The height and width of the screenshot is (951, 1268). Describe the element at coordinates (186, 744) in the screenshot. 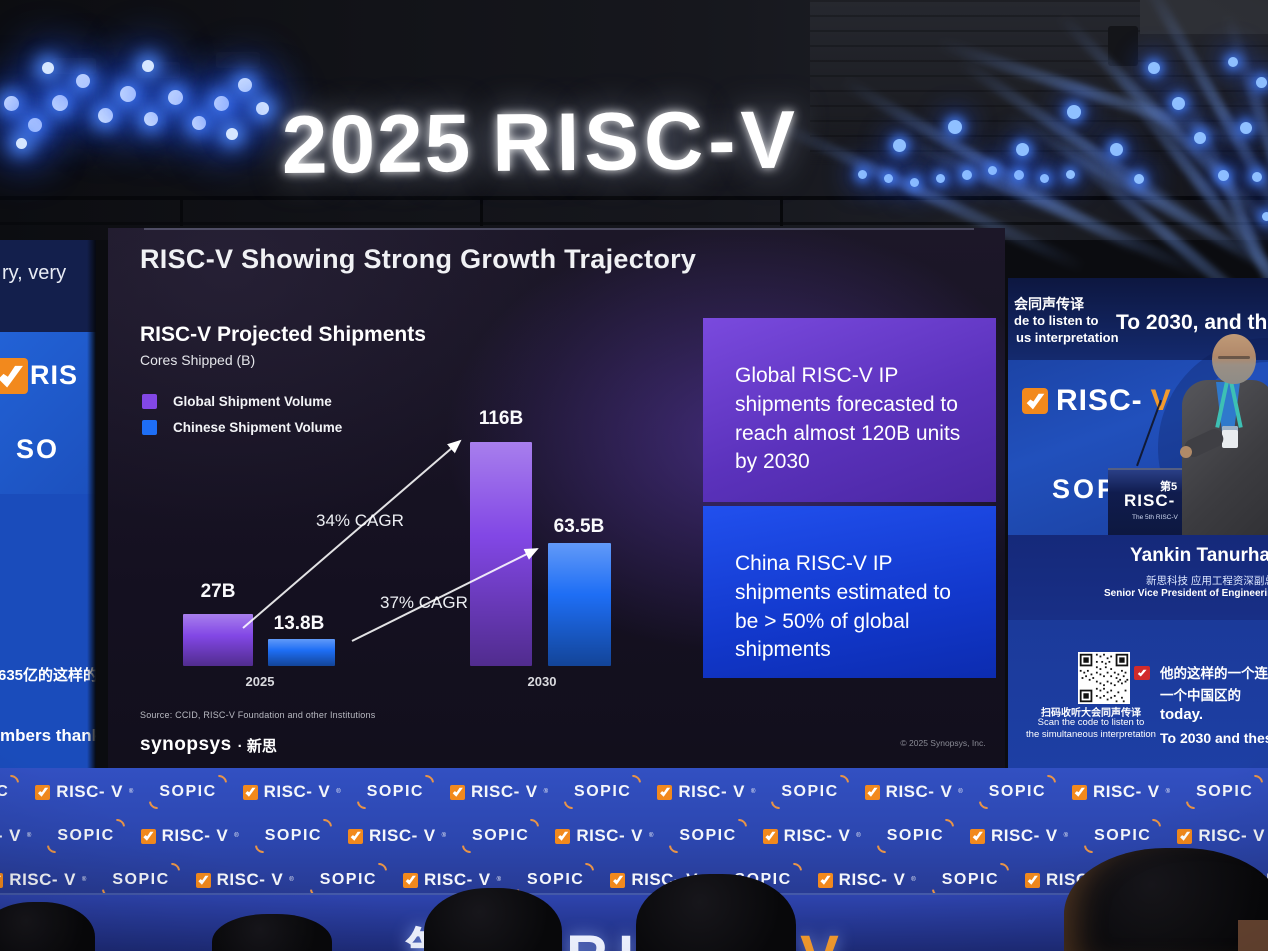

I see `synopsys-wordmark: synopsys` at that location.